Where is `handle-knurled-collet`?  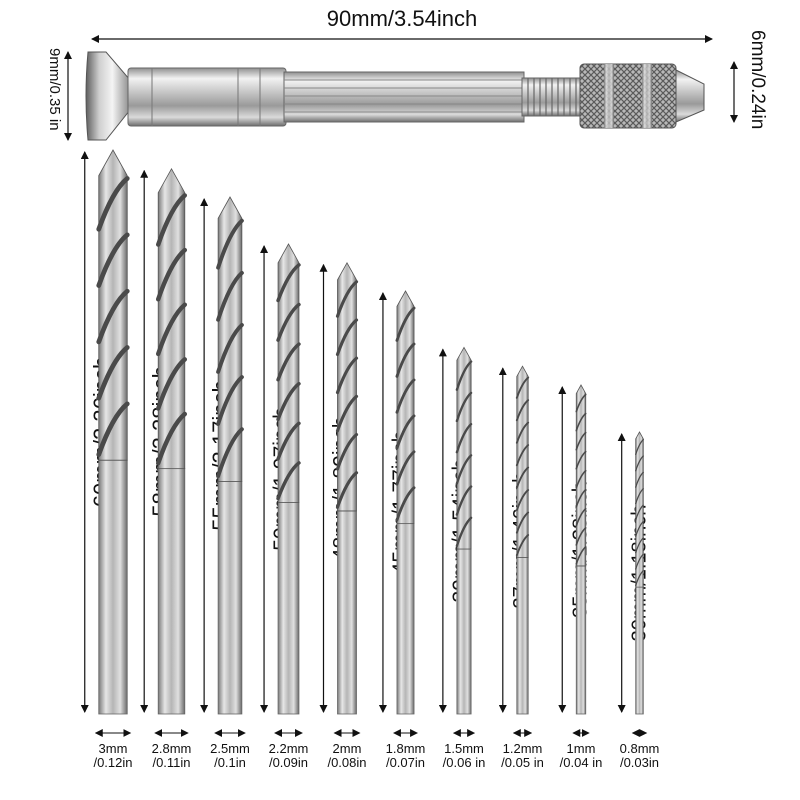 handle-knurled-collet is located at coordinates (628, 96).